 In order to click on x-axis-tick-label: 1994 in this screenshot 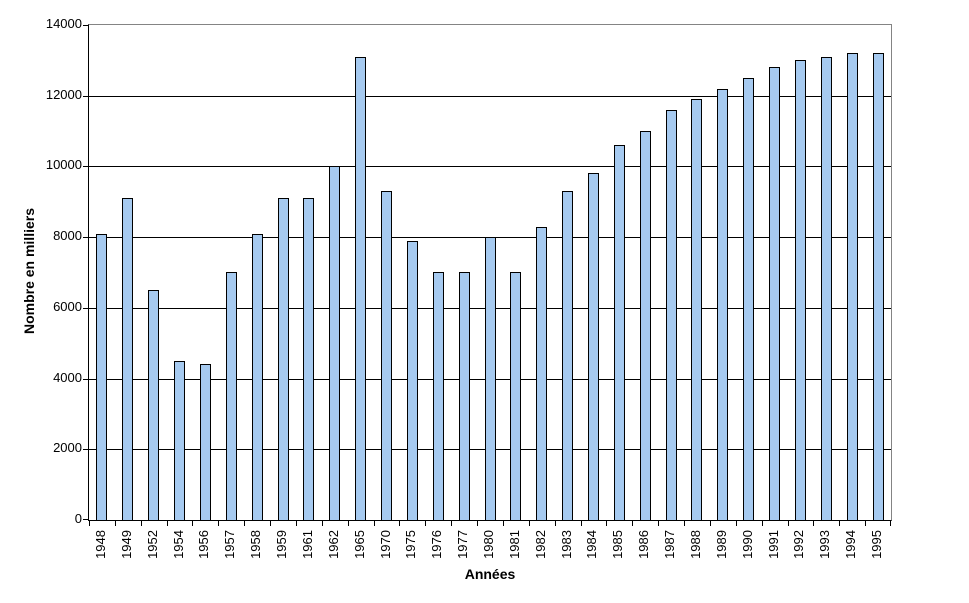, I will do `click(850, 544)`.